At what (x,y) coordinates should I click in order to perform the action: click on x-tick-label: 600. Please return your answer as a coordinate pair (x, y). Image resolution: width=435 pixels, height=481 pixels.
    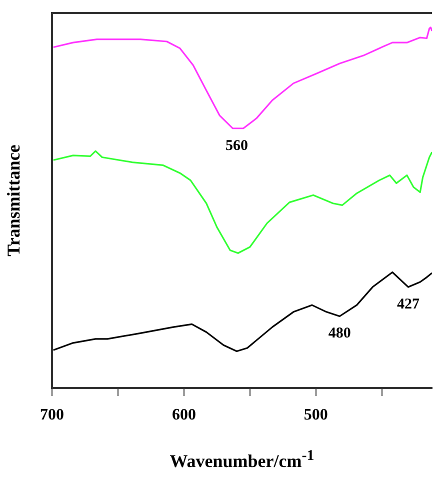
    Looking at the image, I should click on (184, 415).